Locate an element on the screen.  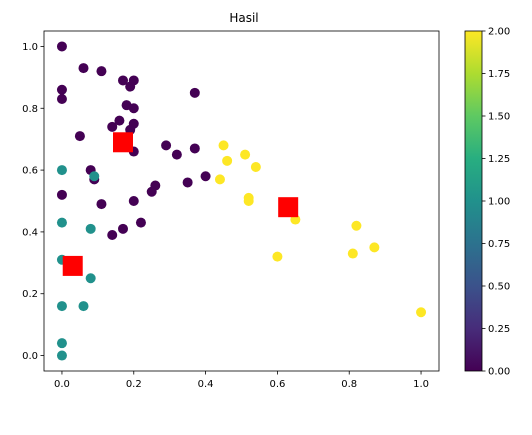
colorbar-tick-label: 0.50 is located at coordinates (499, 287).